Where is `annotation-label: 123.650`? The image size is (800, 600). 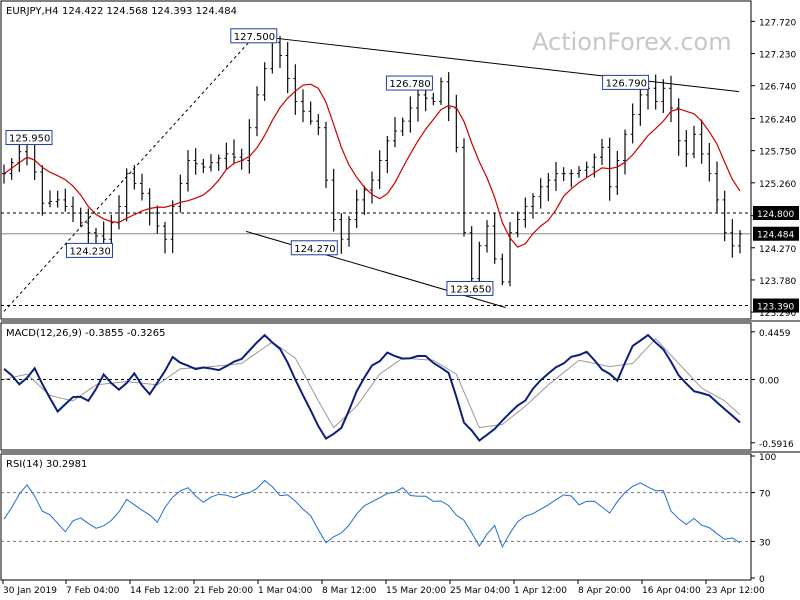 annotation-label: 123.650 is located at coordinates (470, 289).